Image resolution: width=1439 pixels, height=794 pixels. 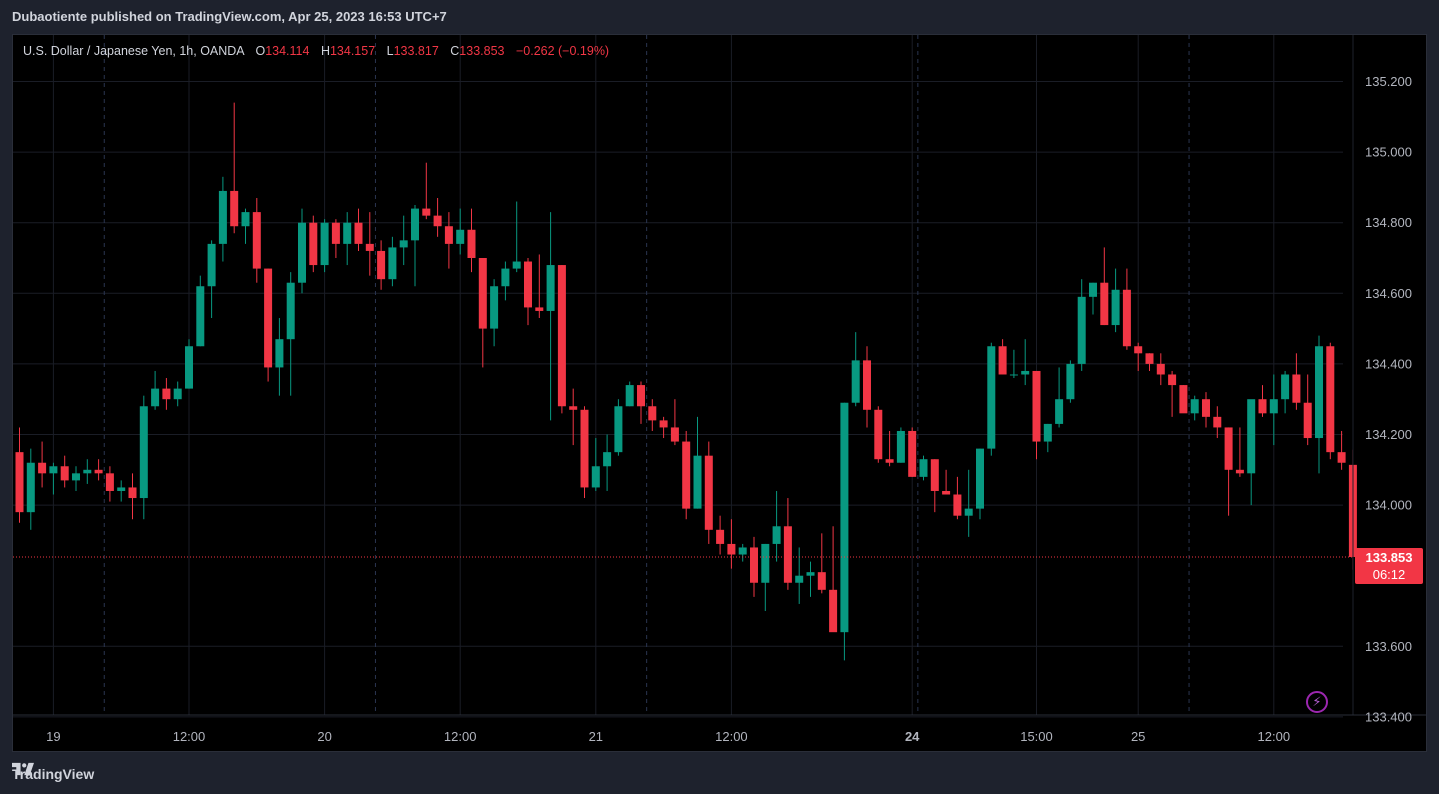 What do you see at coordinates (1388, 81) in the screenshot?
I see `y-tick-label: 135.200` at bounding box center [1388, 81].